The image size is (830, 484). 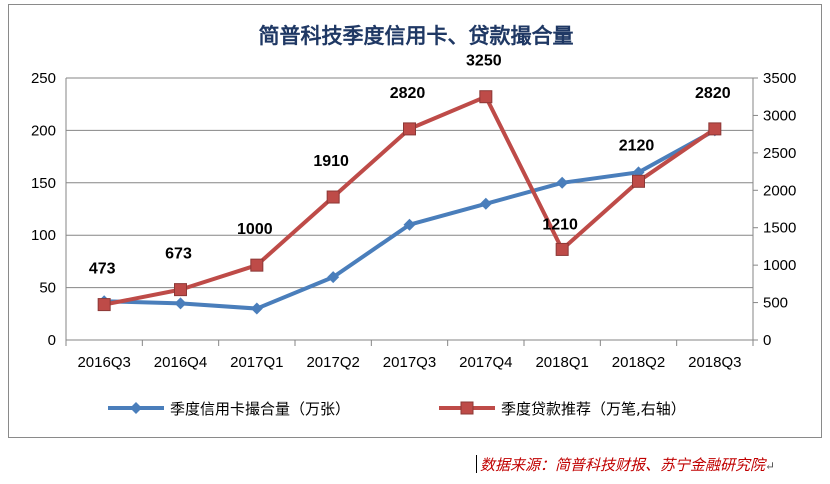 What do you see at coordinates (102, 269) in the screenshot?
I see `data-label: 473` at bounding box center [102, 269].